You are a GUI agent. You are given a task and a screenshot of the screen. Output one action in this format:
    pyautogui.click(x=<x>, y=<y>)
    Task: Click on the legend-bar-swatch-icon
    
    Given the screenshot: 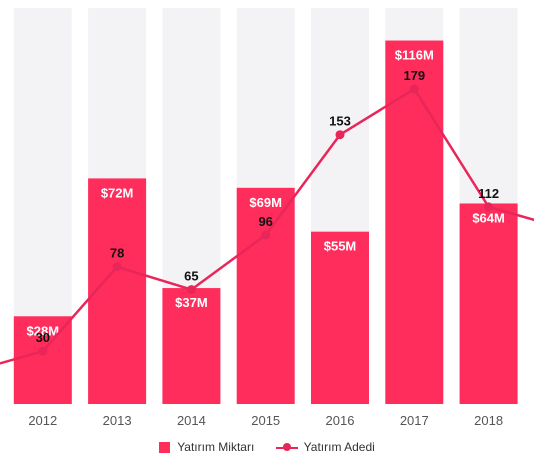 What is the action you would take?
    pyautogui.click(x=165, y=447)
    